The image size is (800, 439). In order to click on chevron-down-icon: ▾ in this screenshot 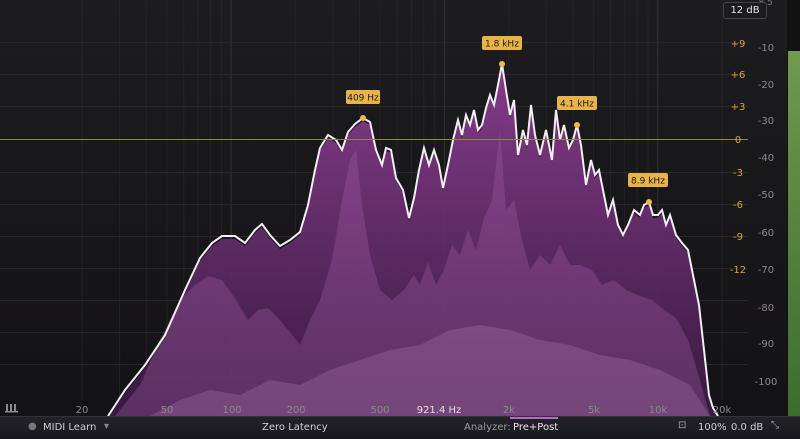, I will do `click(107, 426)`.